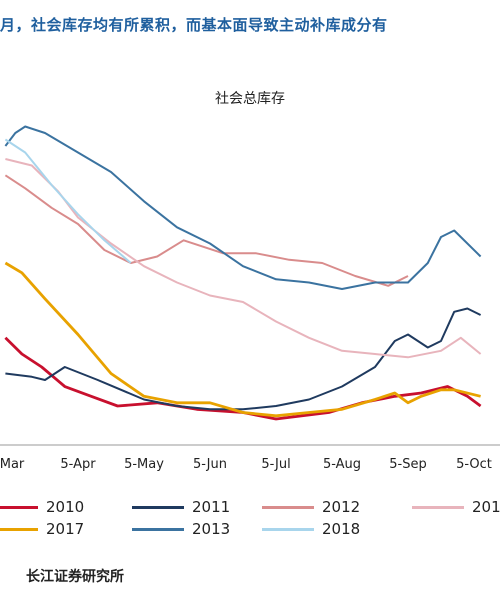 This screenshot has width=500, height=600. What do you see at coordinates (194, 25) in the screenshot?
I see `page-headline: 月，社会库存均有所累积，而基本面导致主动补库成分有` at bounding box center [194, 25].